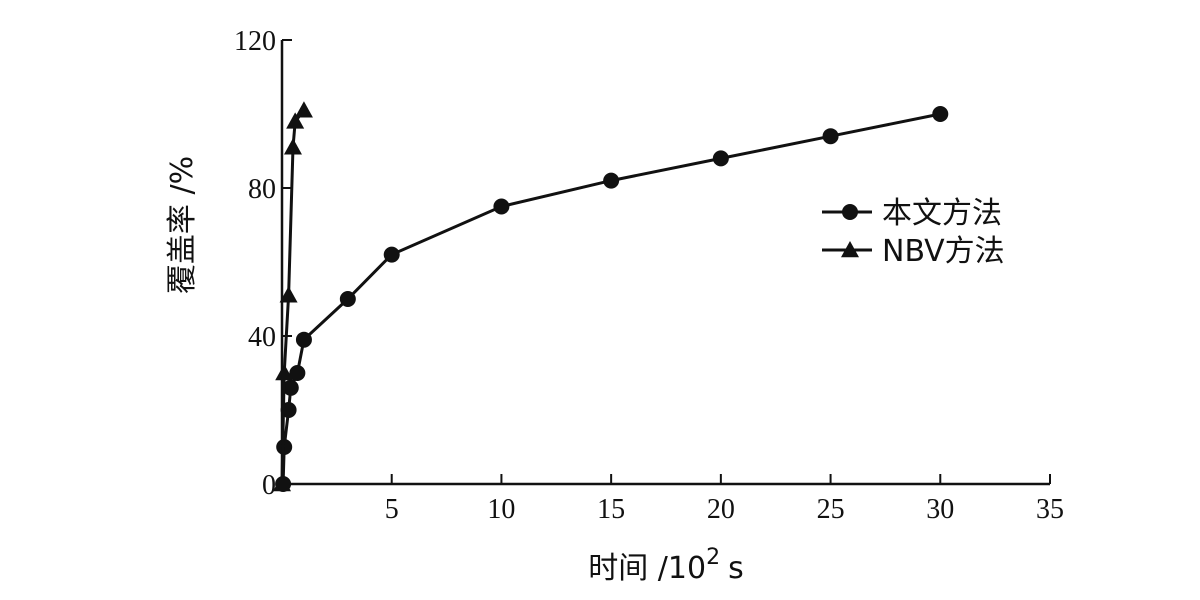  Describe the element at coordinates (262, 337) in the screenshot. I see `y-tick-label: 40` at that location.